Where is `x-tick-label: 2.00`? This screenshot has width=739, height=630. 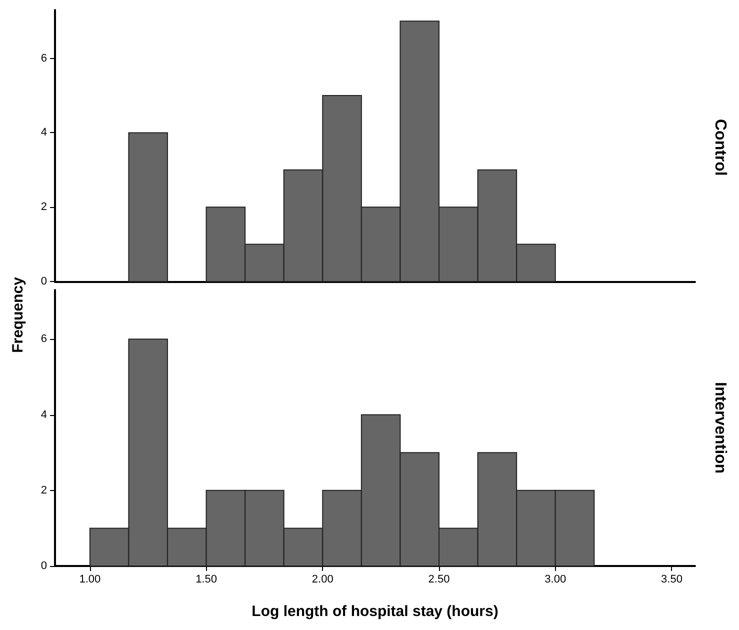
x-tick-label: 2.00 is located at coordinates (323, 580).